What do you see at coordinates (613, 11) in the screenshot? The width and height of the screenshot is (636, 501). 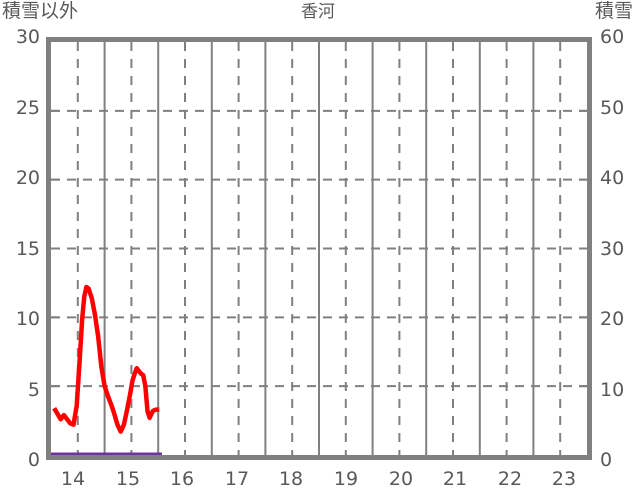 I see `right-axis-title: 積雪` at bounding box center [613, 11].